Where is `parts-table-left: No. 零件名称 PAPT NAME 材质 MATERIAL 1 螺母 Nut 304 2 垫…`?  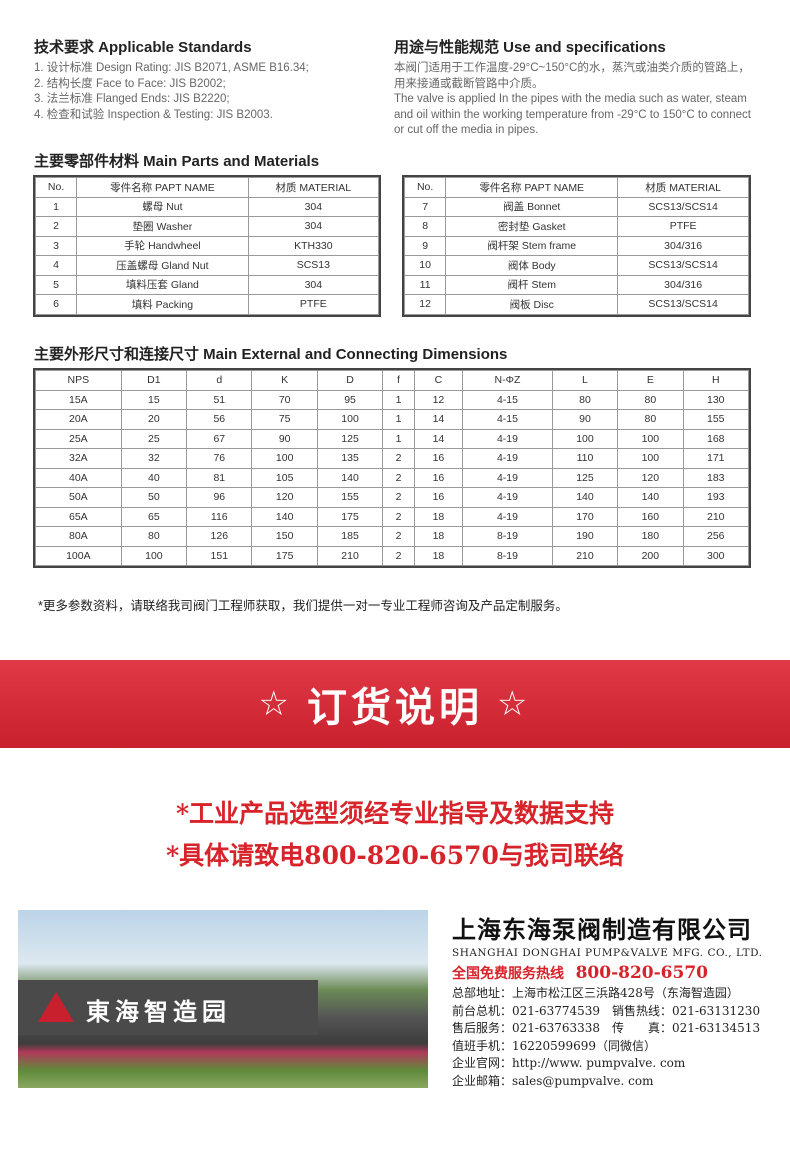
parts-table-left: No. 零件名称 PAPT NAME 材质 MATERIAL 1 螺母 Nut 304 2 垫… is located at coordinates (207, 246).